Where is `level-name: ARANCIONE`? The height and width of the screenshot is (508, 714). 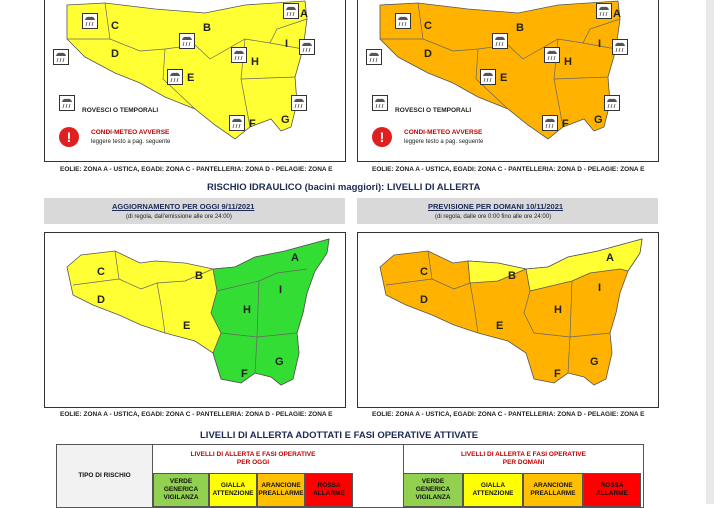
level-name: ARANCIONE is located at coordinates (281, 485).